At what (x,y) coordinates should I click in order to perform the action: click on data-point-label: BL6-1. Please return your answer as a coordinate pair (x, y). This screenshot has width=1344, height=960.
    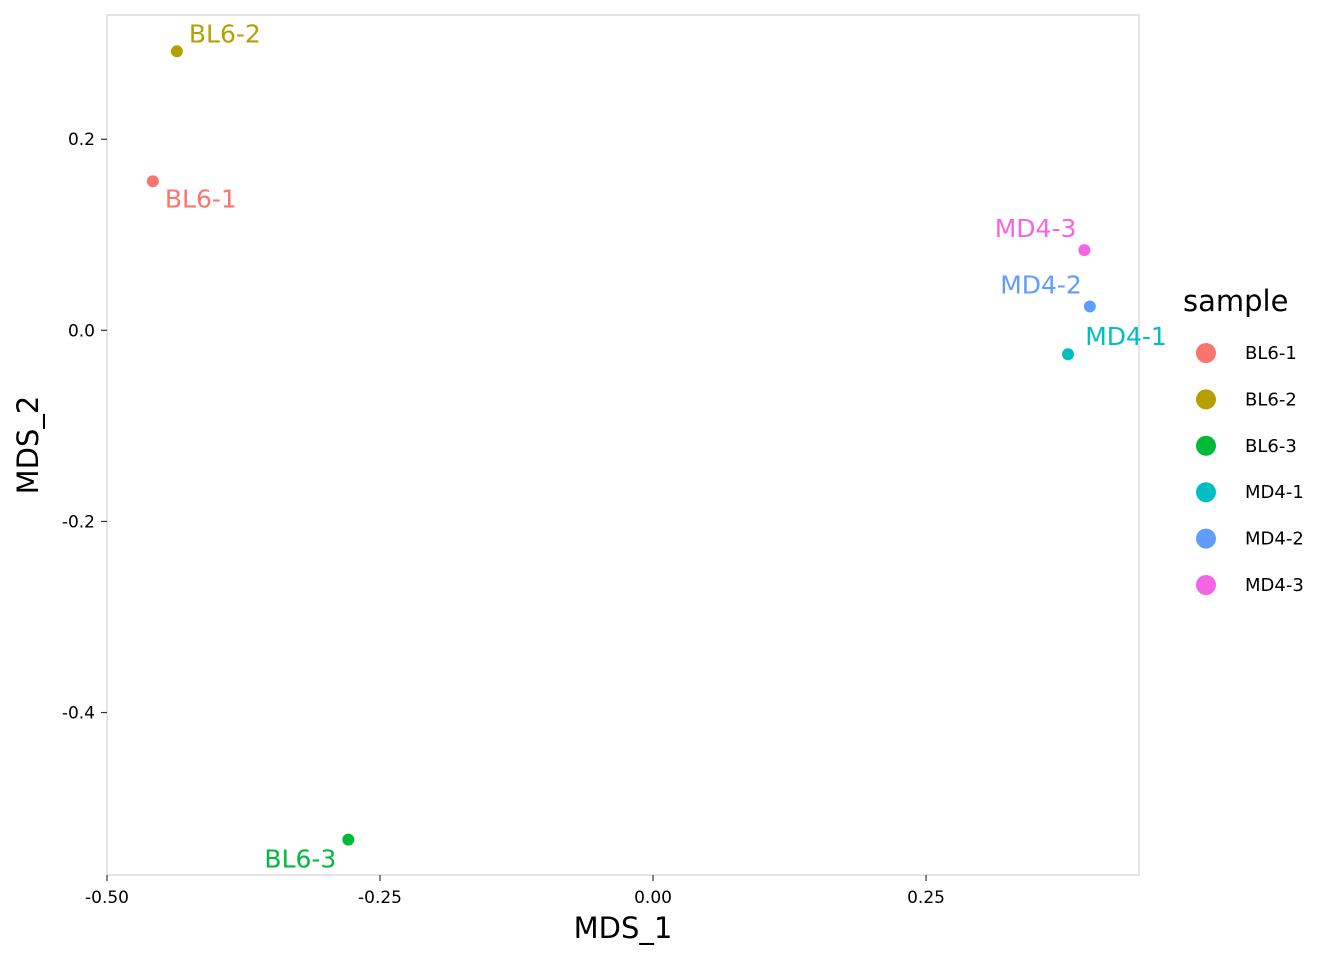
    Looking at the image, I should click on (201, 198).